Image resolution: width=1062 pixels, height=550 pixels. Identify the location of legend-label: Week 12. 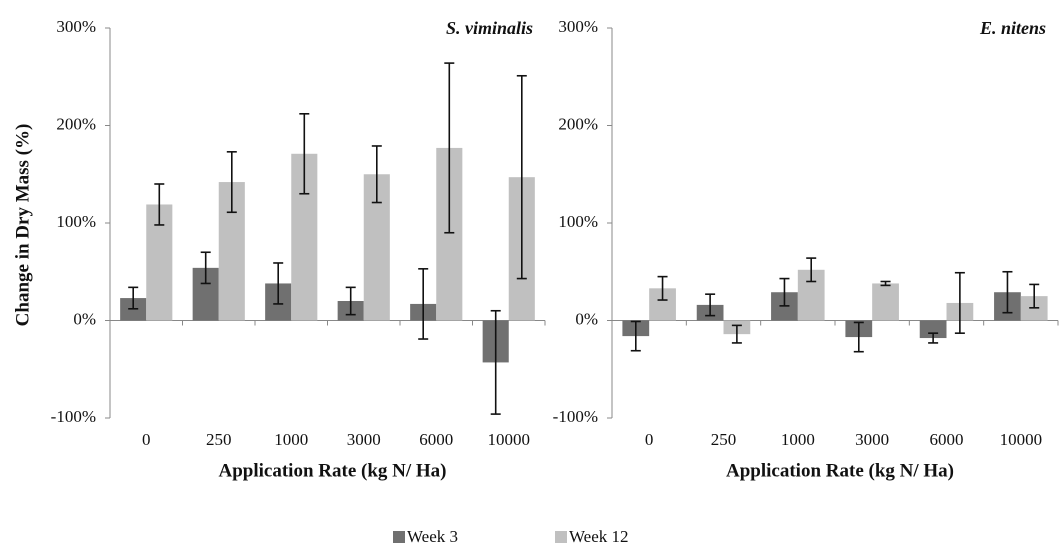
(599, 536).